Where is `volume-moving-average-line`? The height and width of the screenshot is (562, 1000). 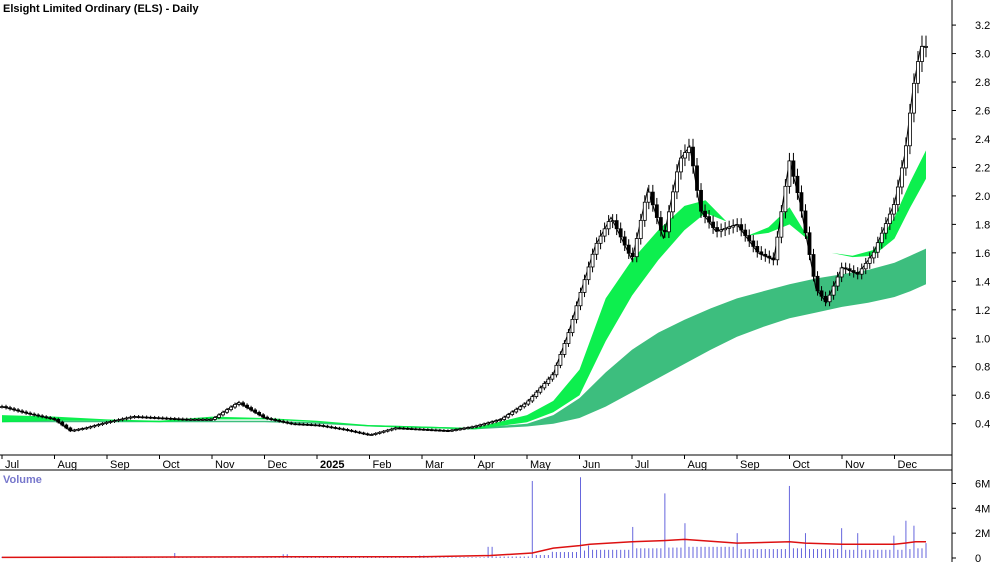
volume-moving-average-line is located at coordinates (463, 548).